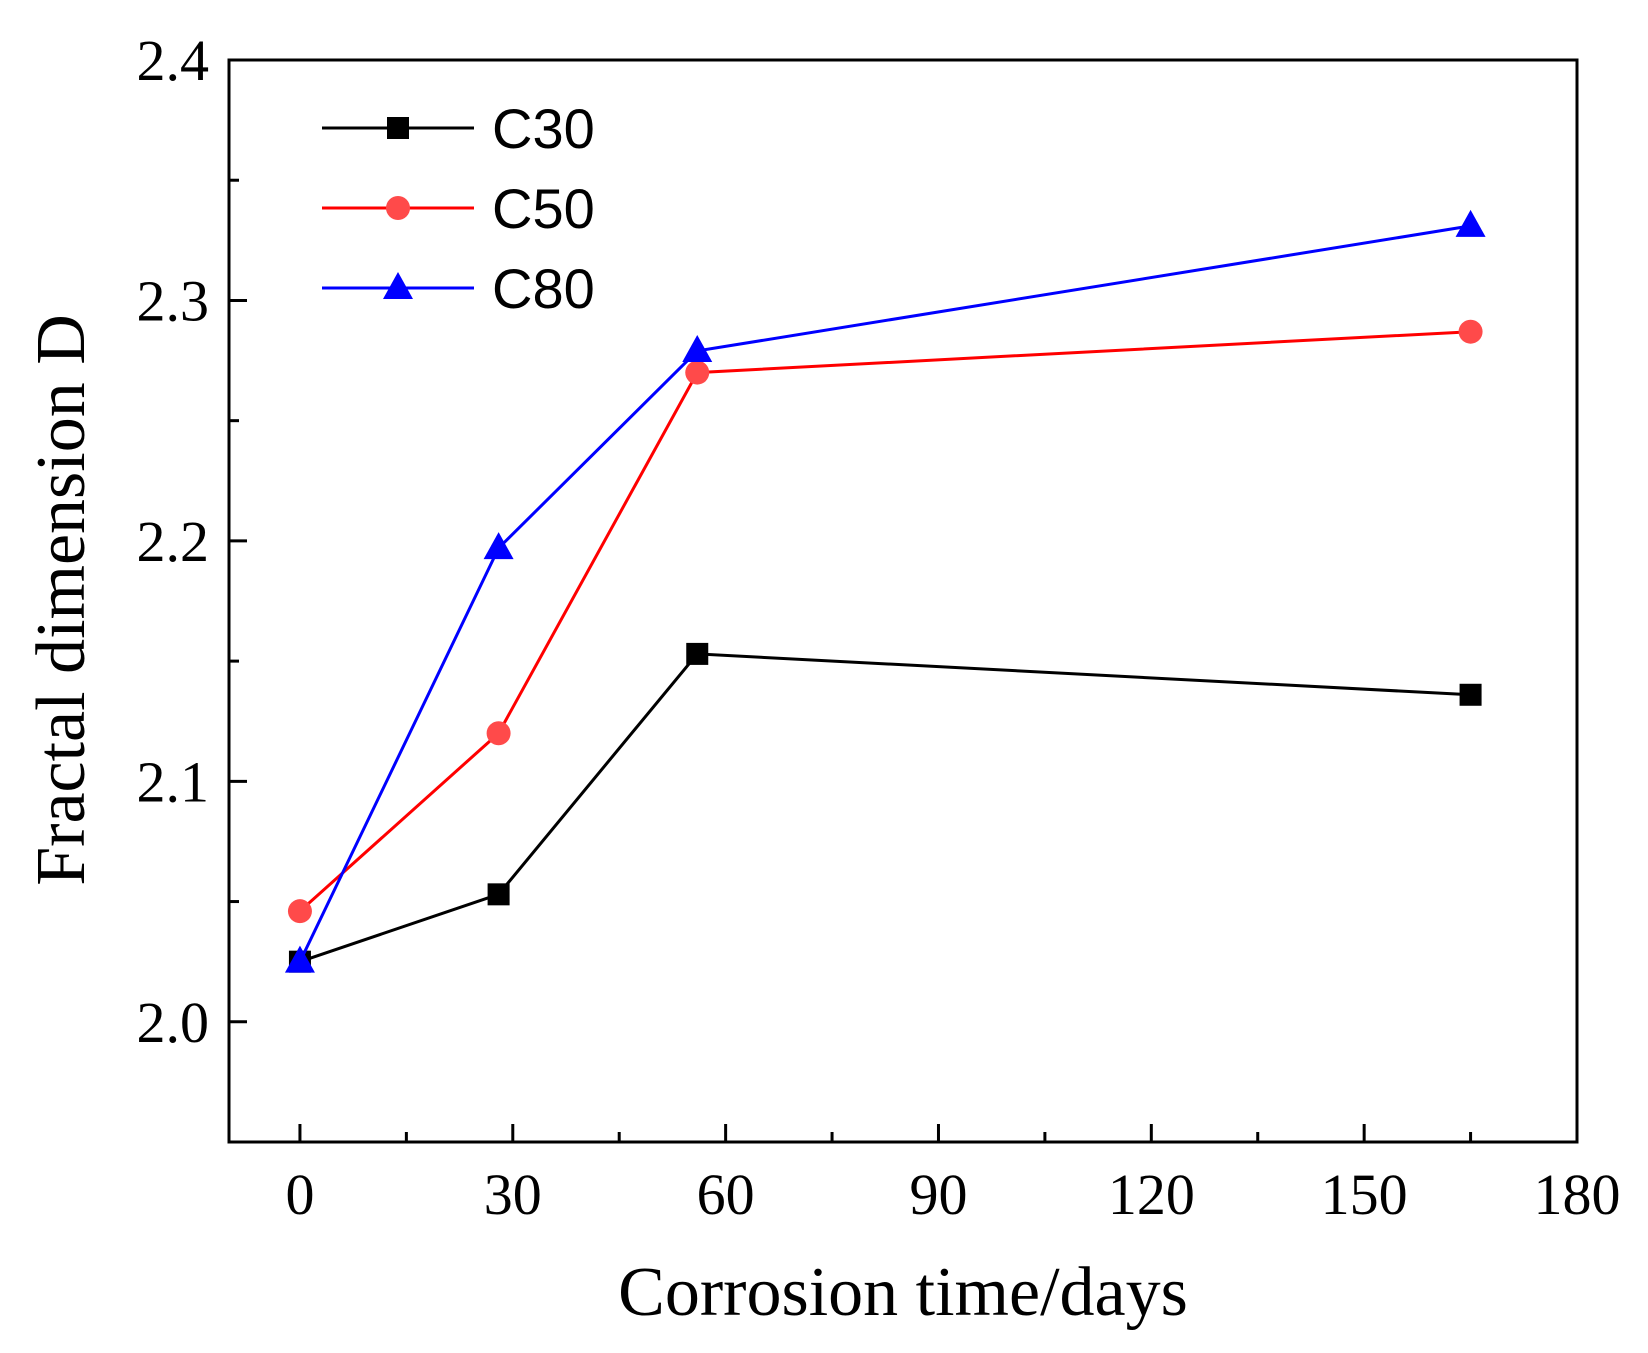 The height and width of the screenshot is (1353, 1648). Describe the element at coordinates (61, 600) in the screenshot. I see `y-axis-title: Fractal dimension D` at that location.